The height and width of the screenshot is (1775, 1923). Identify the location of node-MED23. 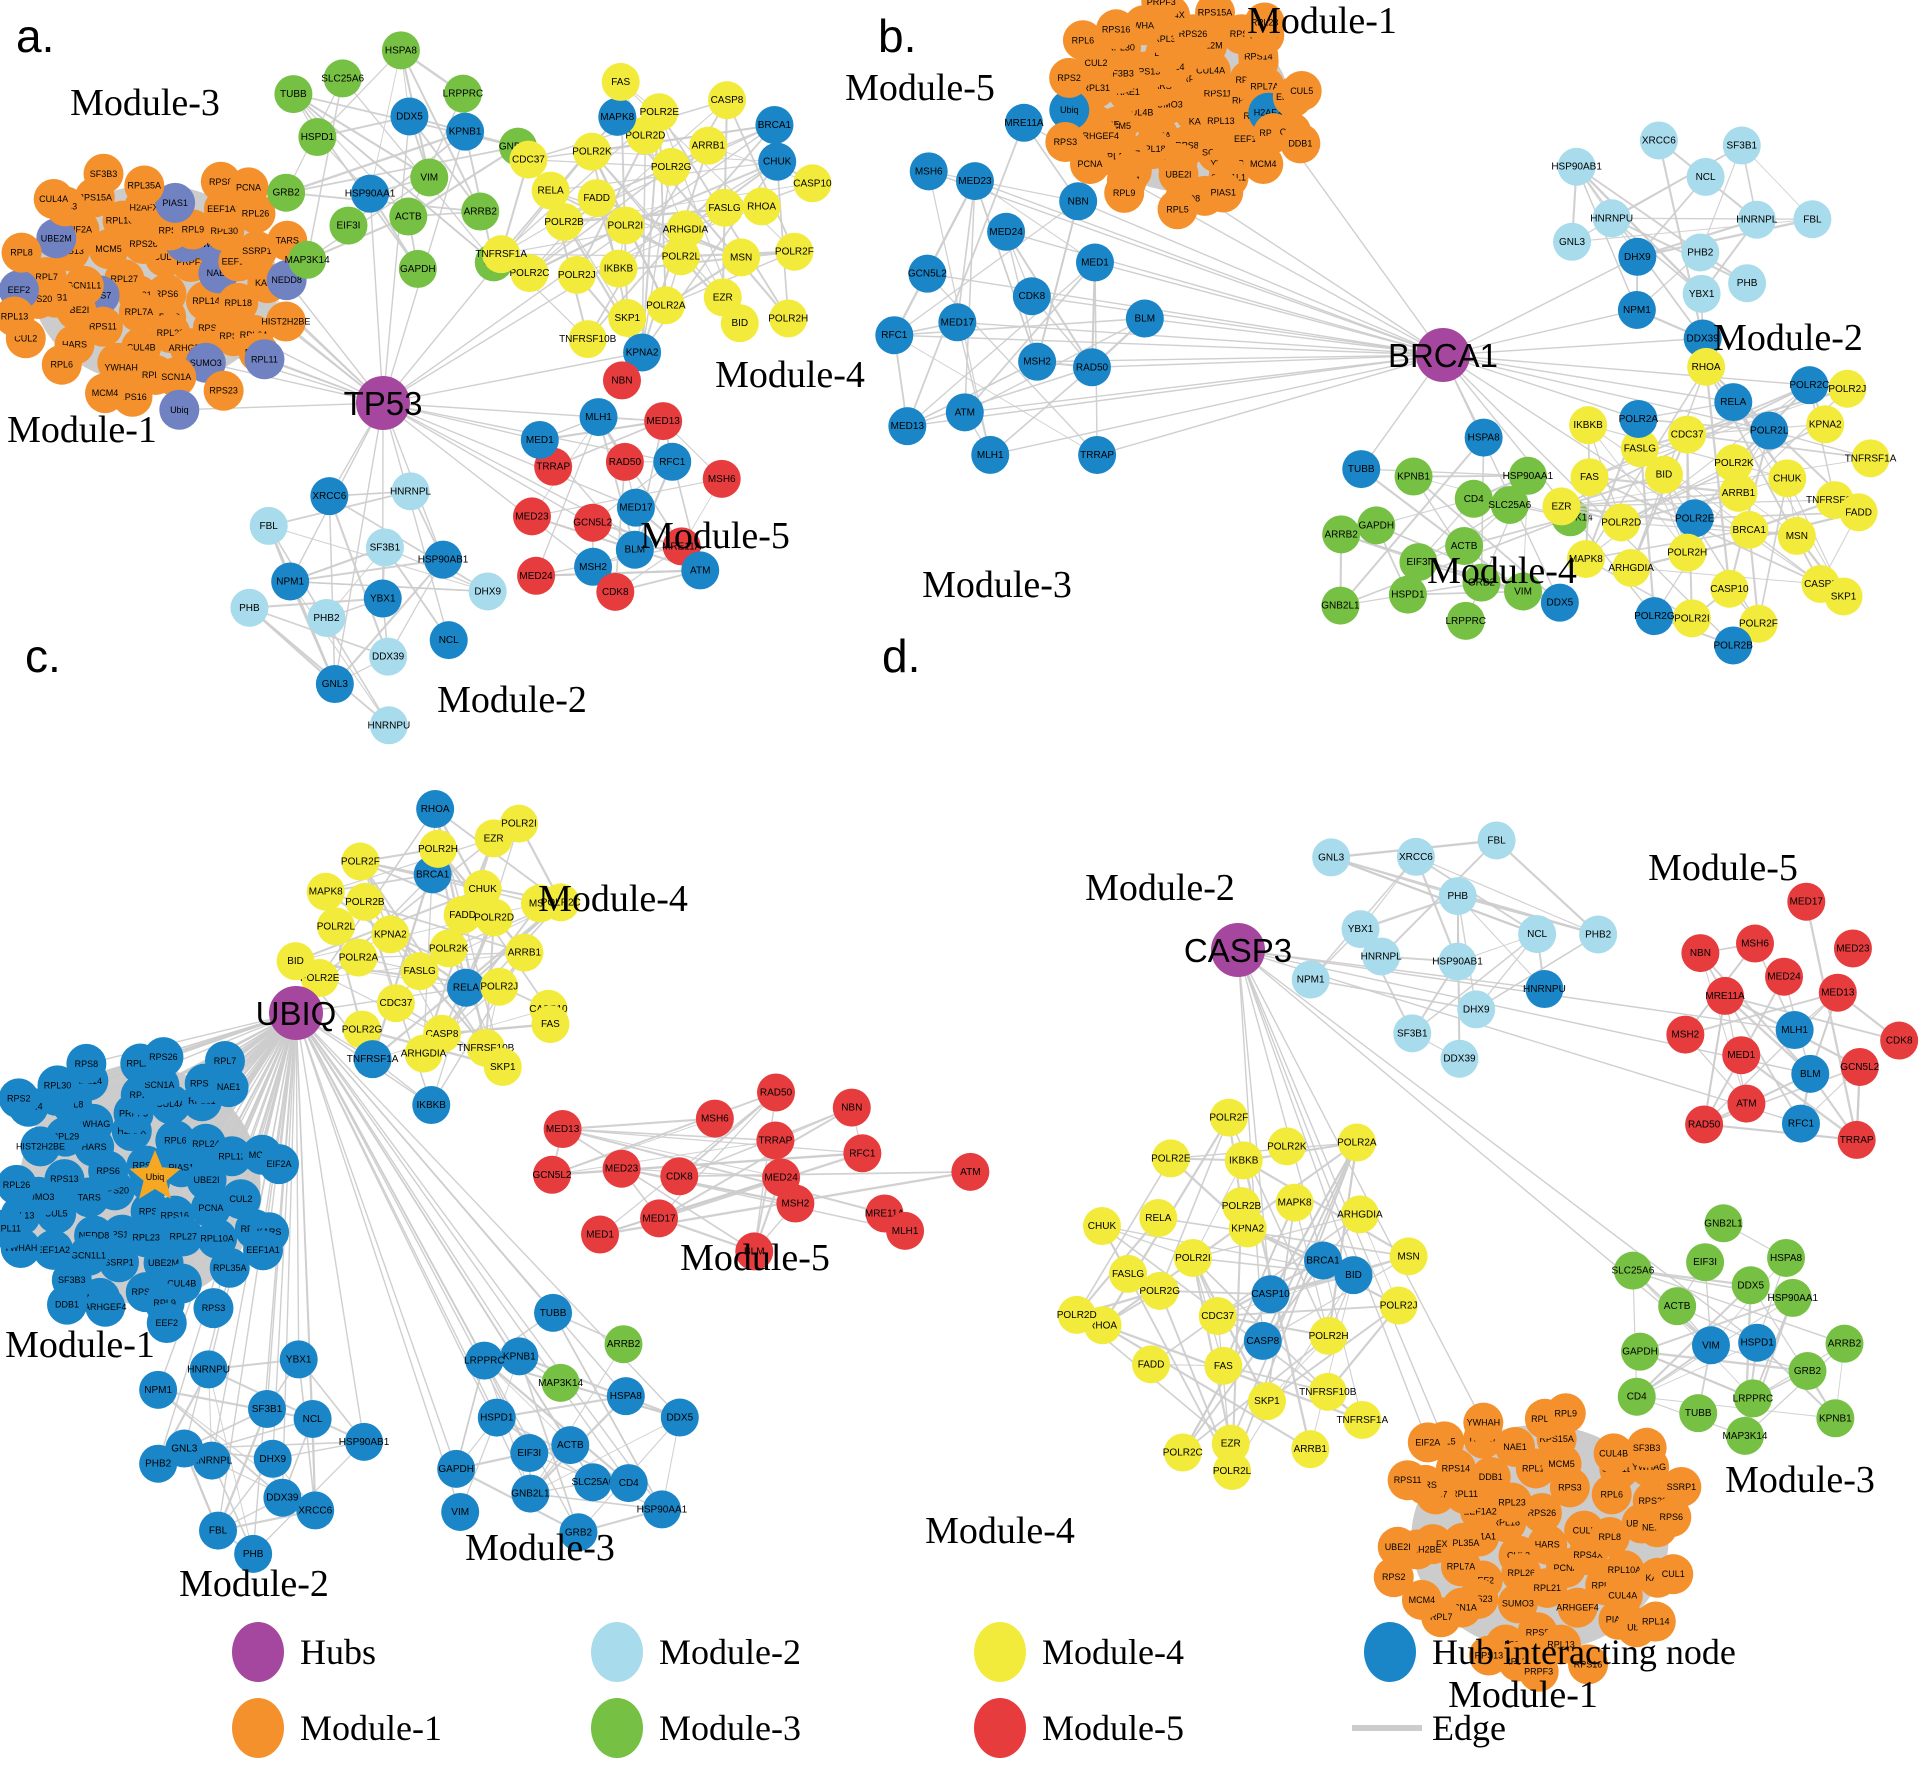
(531, 516).